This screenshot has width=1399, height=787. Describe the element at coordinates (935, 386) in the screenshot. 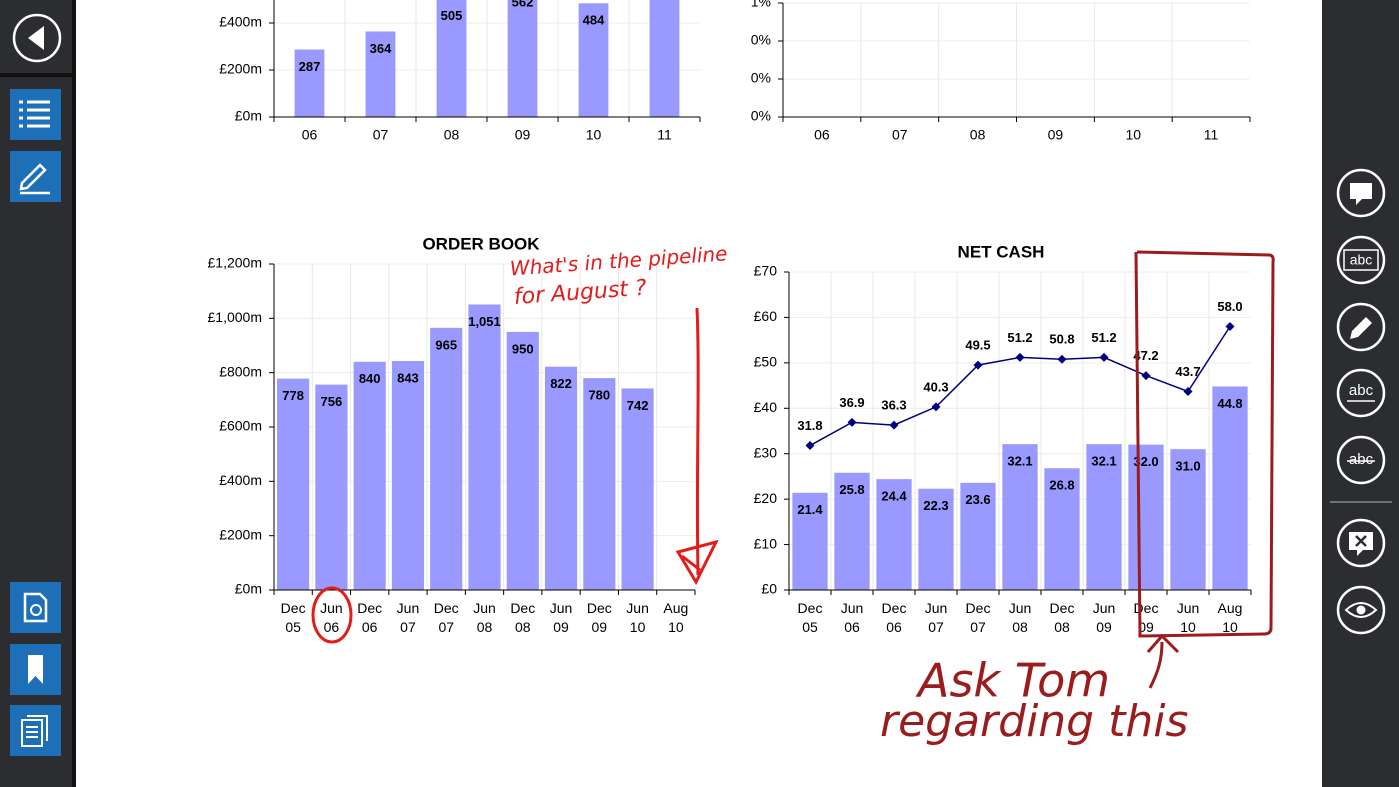

I see `line-value-label: 40.3` at that location.